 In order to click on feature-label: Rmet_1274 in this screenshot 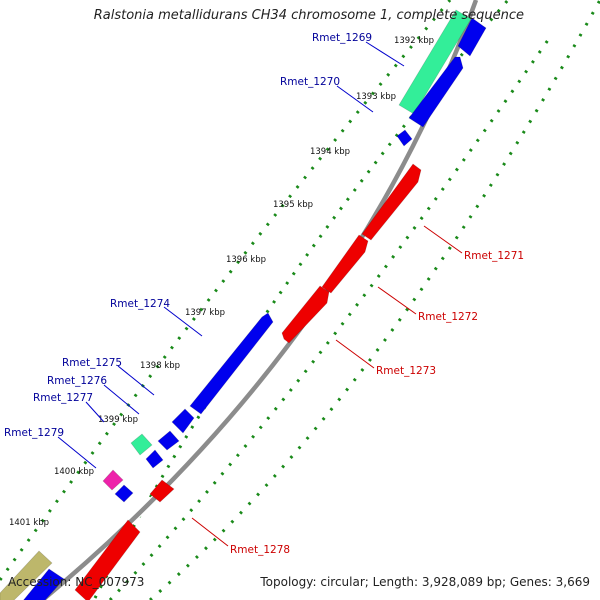, I will do `click(140, 304)`.